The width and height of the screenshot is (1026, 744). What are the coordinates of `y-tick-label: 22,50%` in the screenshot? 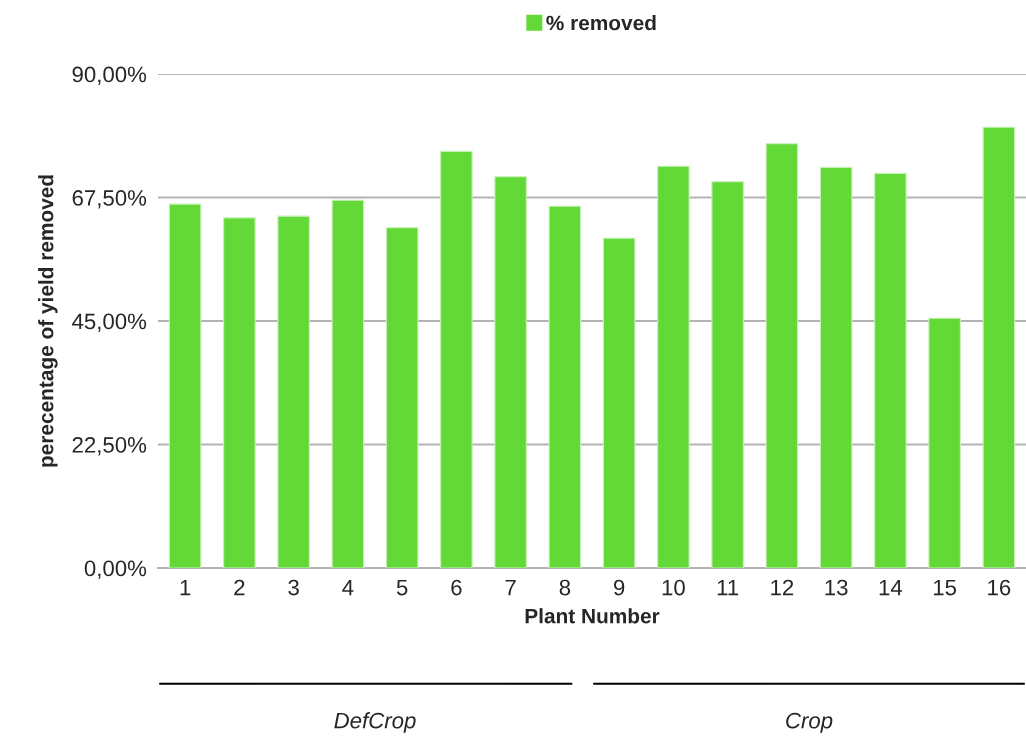 It's located at (109, 446).